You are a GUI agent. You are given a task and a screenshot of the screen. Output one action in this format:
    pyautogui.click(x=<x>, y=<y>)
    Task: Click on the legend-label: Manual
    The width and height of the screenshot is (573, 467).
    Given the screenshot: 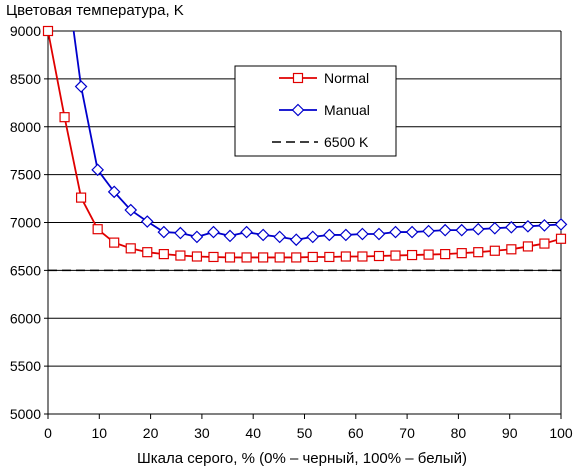 What is the action you would take?
    pyautogui.click(x=347, y=110)
    